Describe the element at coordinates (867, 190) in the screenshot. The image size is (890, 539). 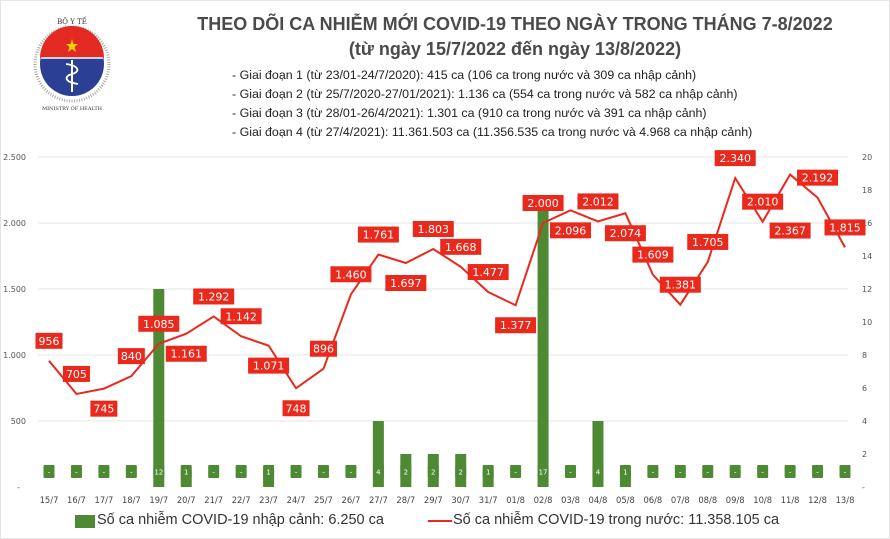
I see `right-axis-tick: 18` at that location.